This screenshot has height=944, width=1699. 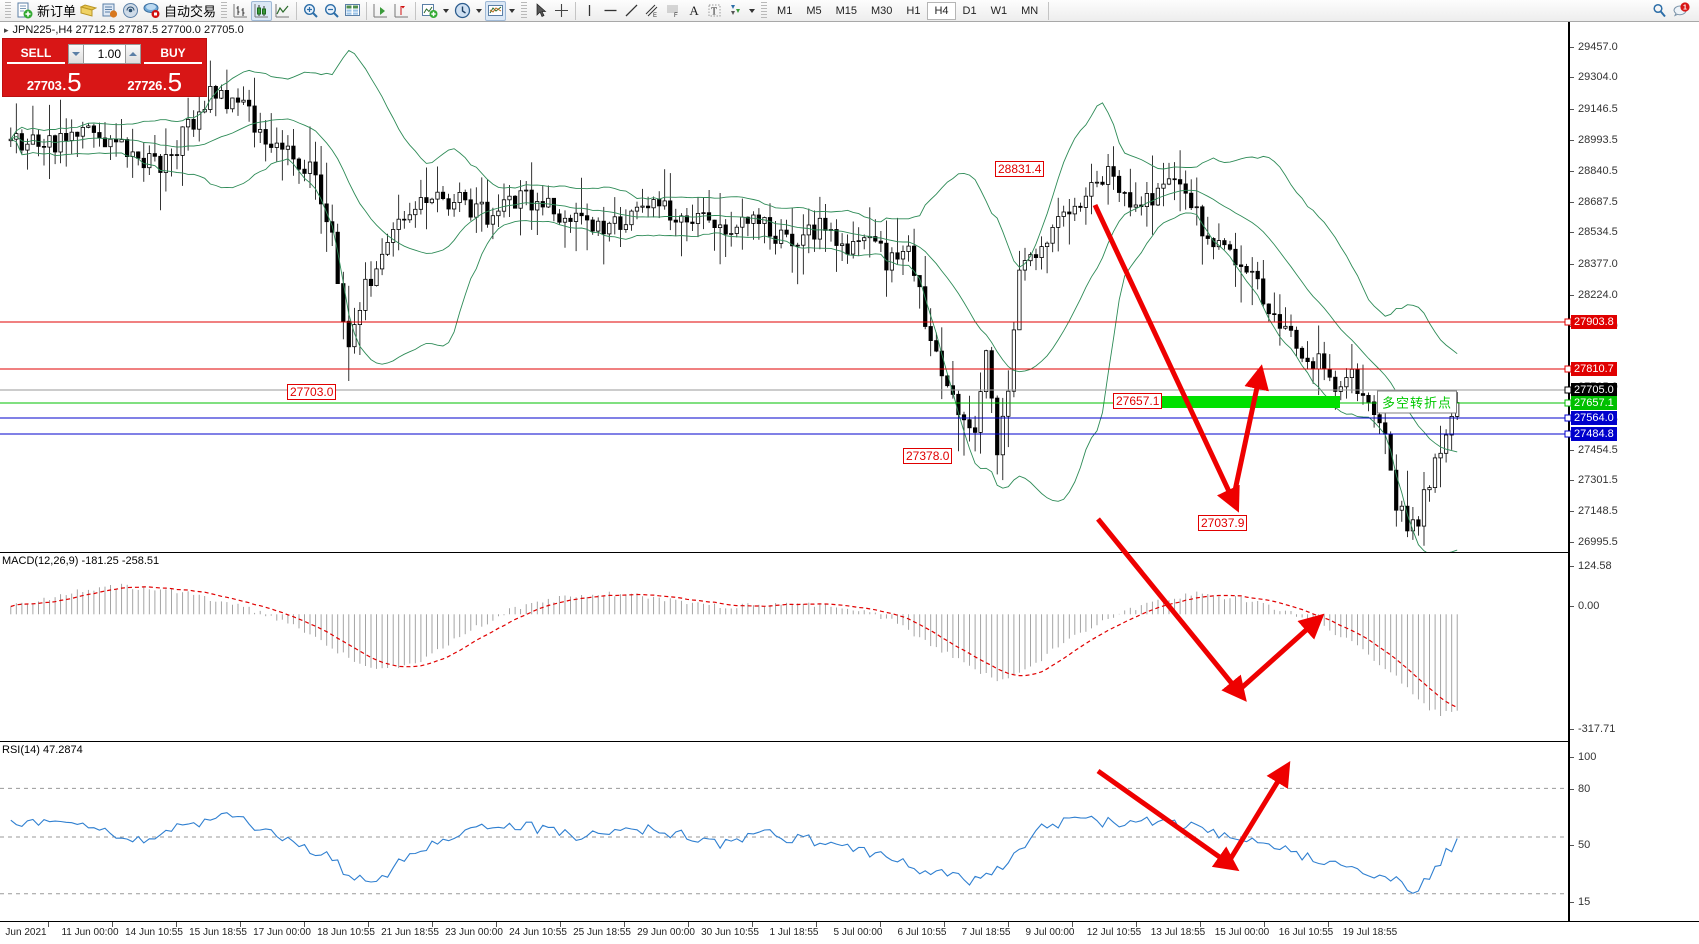 What do you see at coordinates (1171, 609) in the screenshot?
I see `macd-downtrend-arrow` at bounding box center [1171, 609].